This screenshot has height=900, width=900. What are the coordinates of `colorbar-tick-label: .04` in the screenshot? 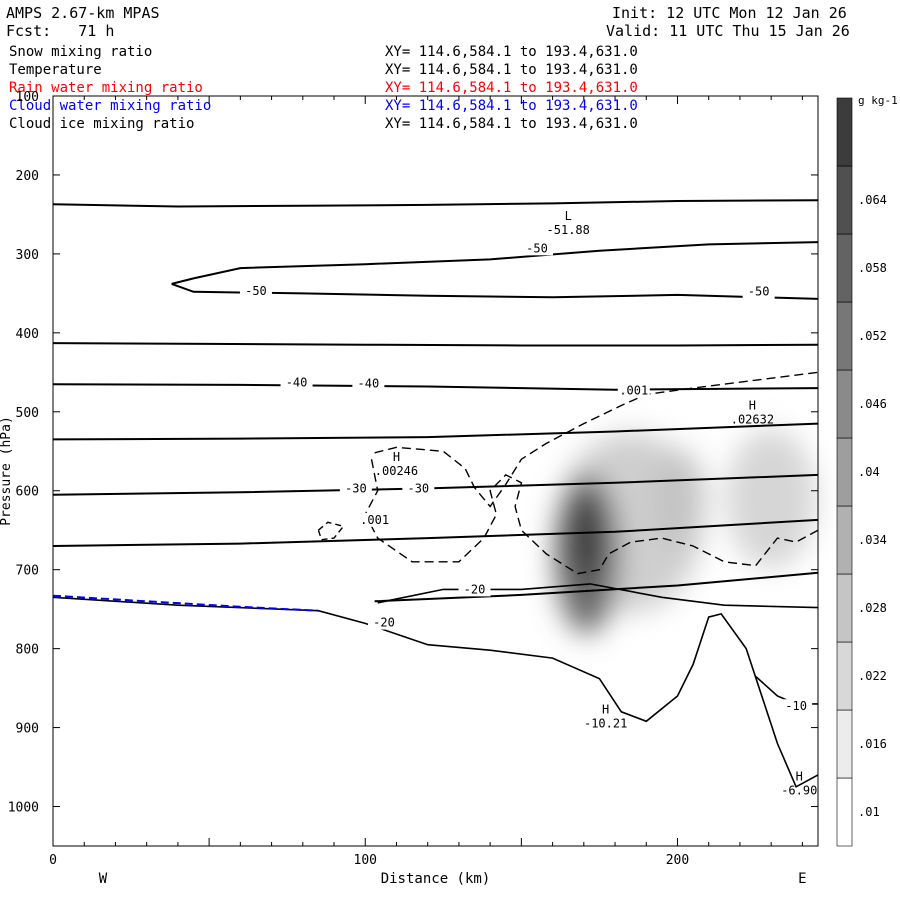 It's located at (869, 472).